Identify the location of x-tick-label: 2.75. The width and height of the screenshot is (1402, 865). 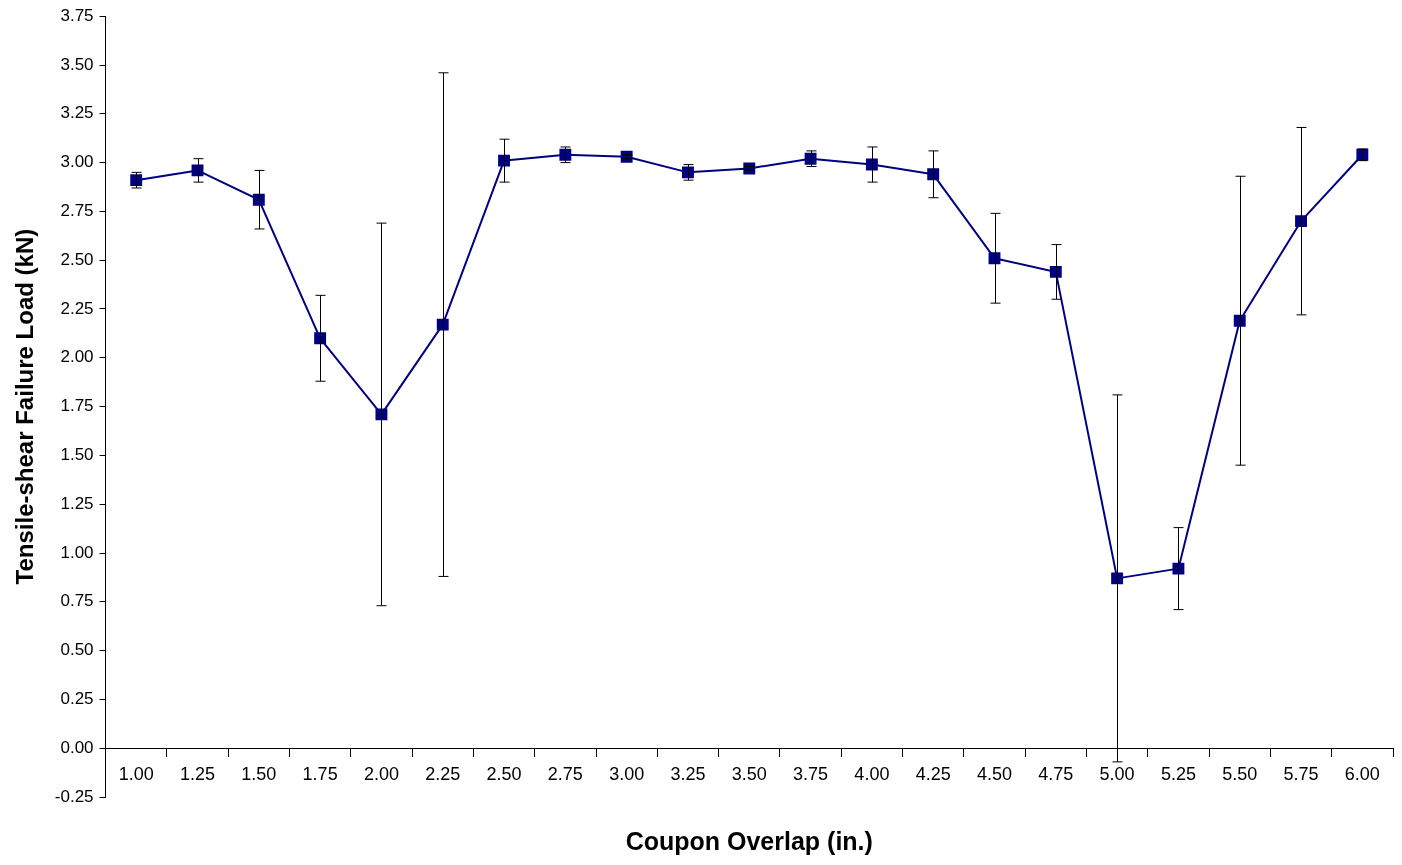
(565, 773).